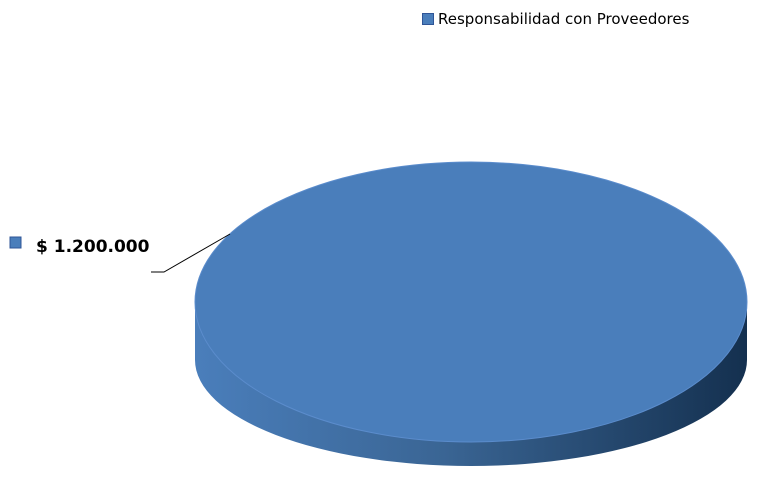 The image size is (762, 495). I want to click on legend-label: Responsabilidad con Proveedores, so click(564, 19).